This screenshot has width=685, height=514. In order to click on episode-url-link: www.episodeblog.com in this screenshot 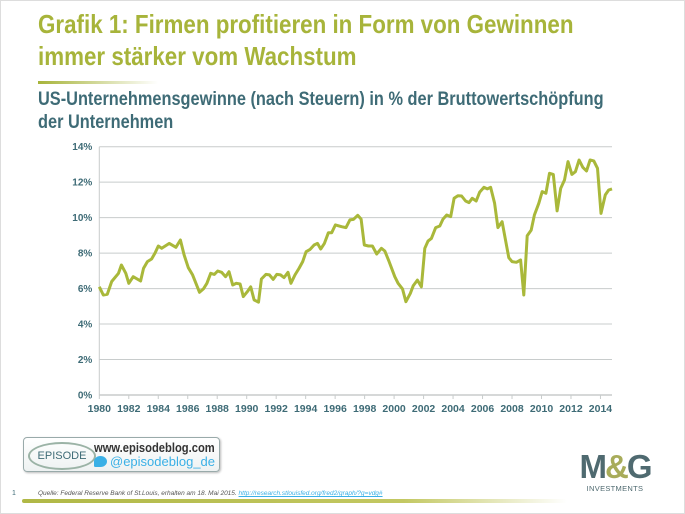, I will do `click(154, 447)`.